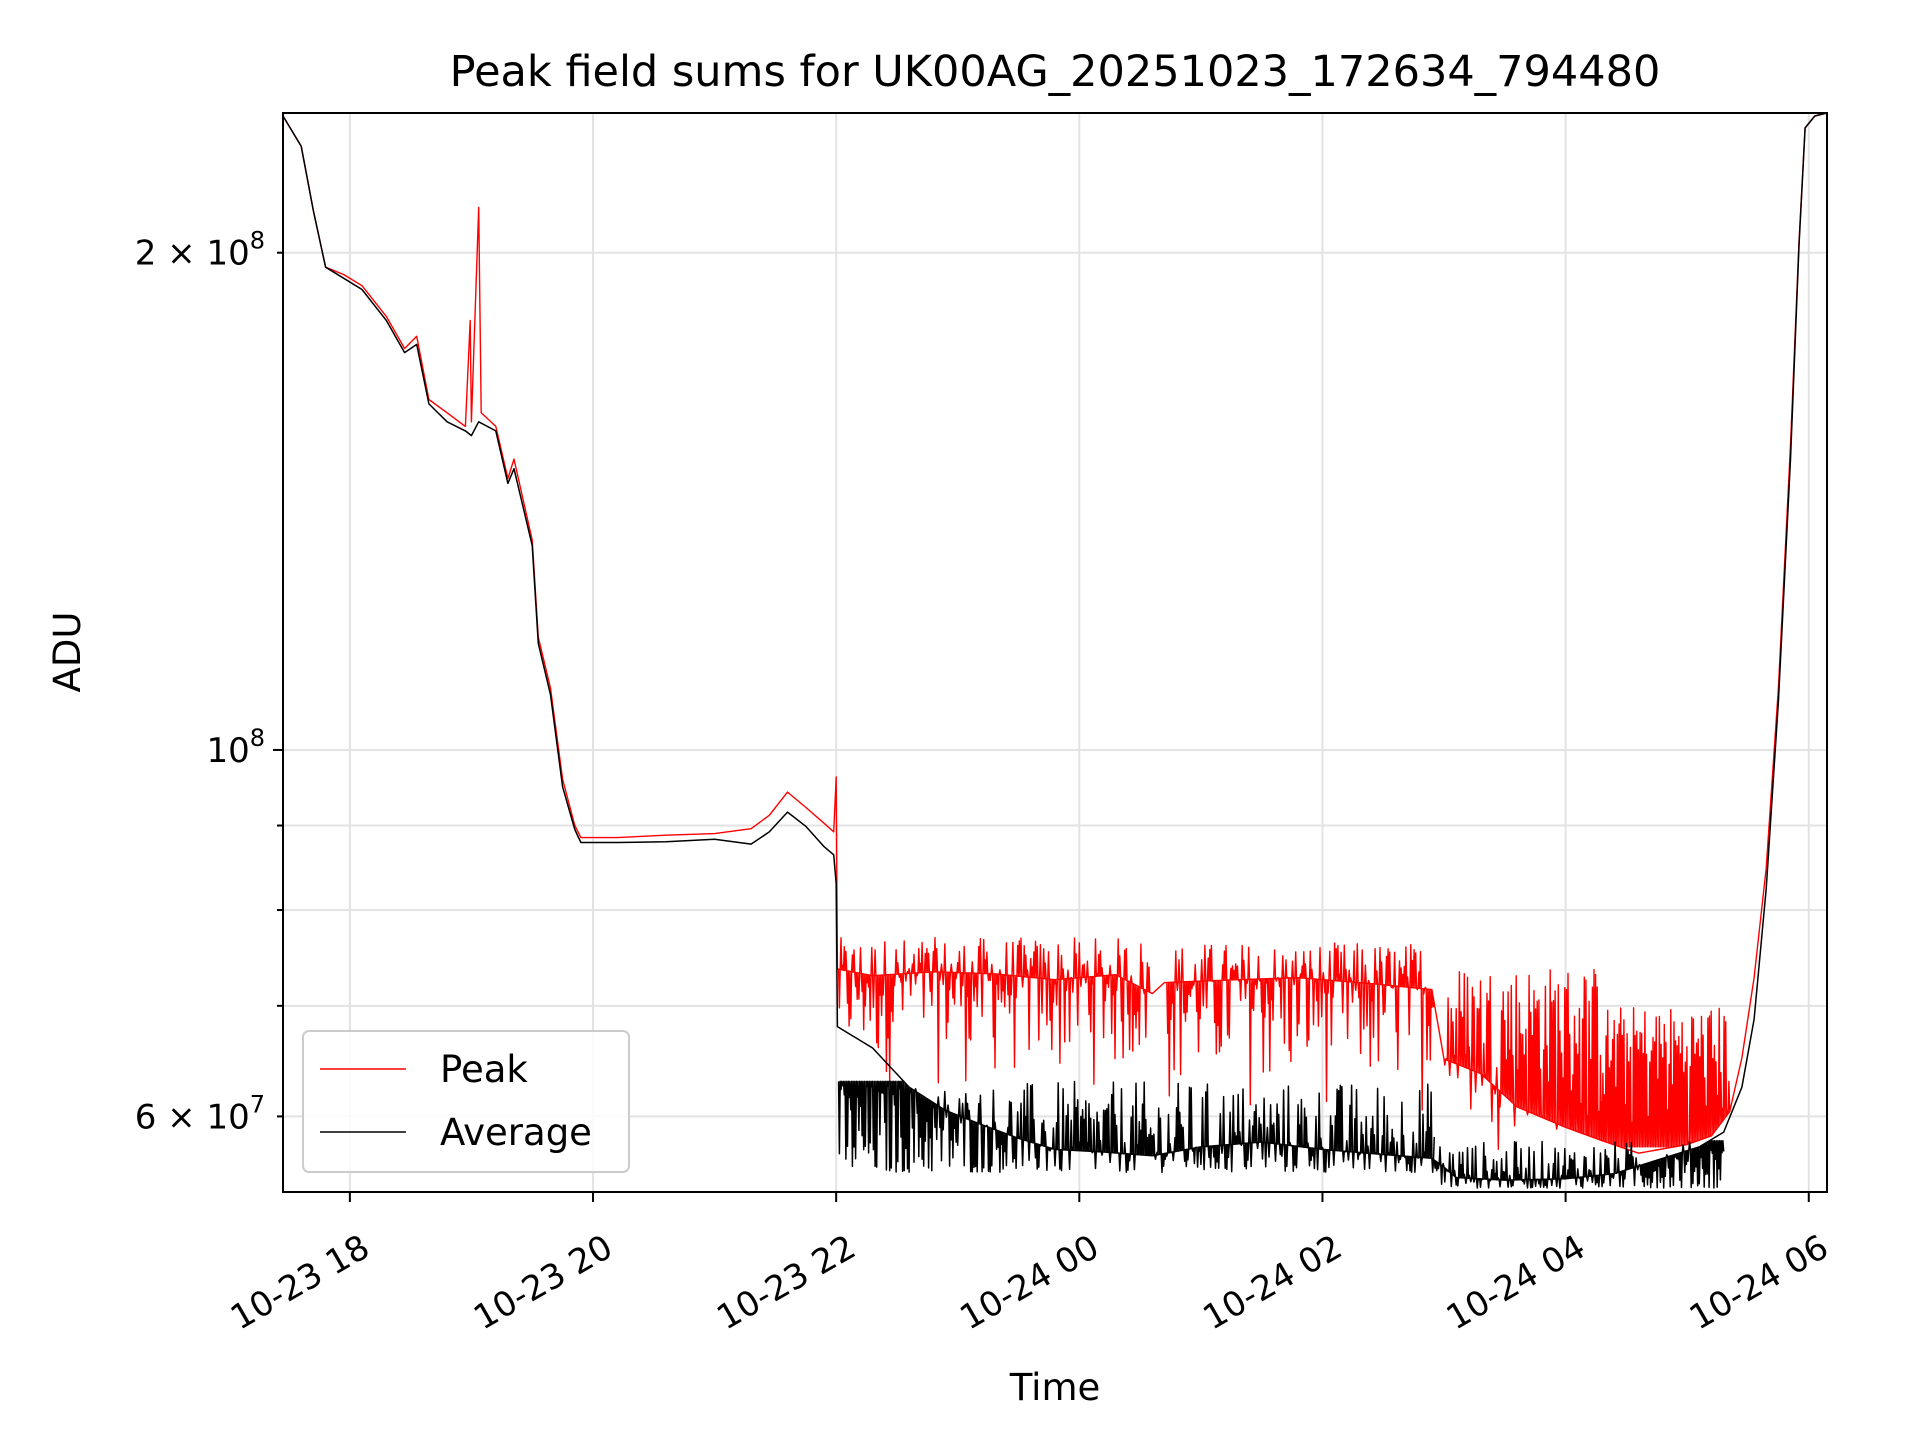 This screenshot has width=1920, height=1440. I want to click on y-tick-label: 108, so click(235, 747).